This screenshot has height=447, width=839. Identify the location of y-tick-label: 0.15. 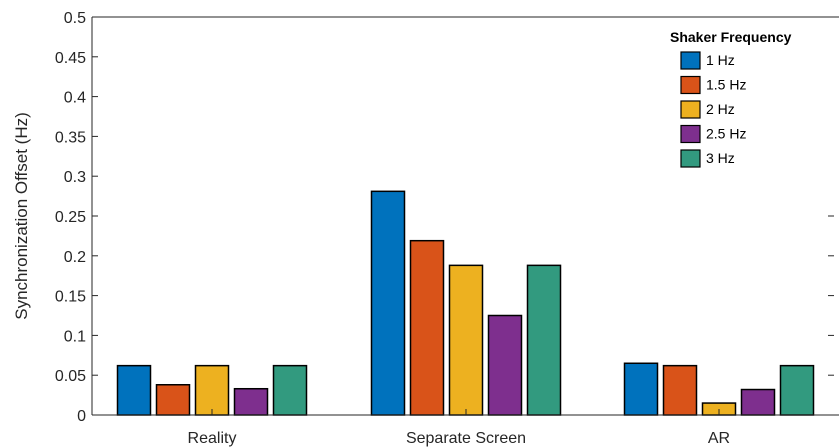
(70, 297).